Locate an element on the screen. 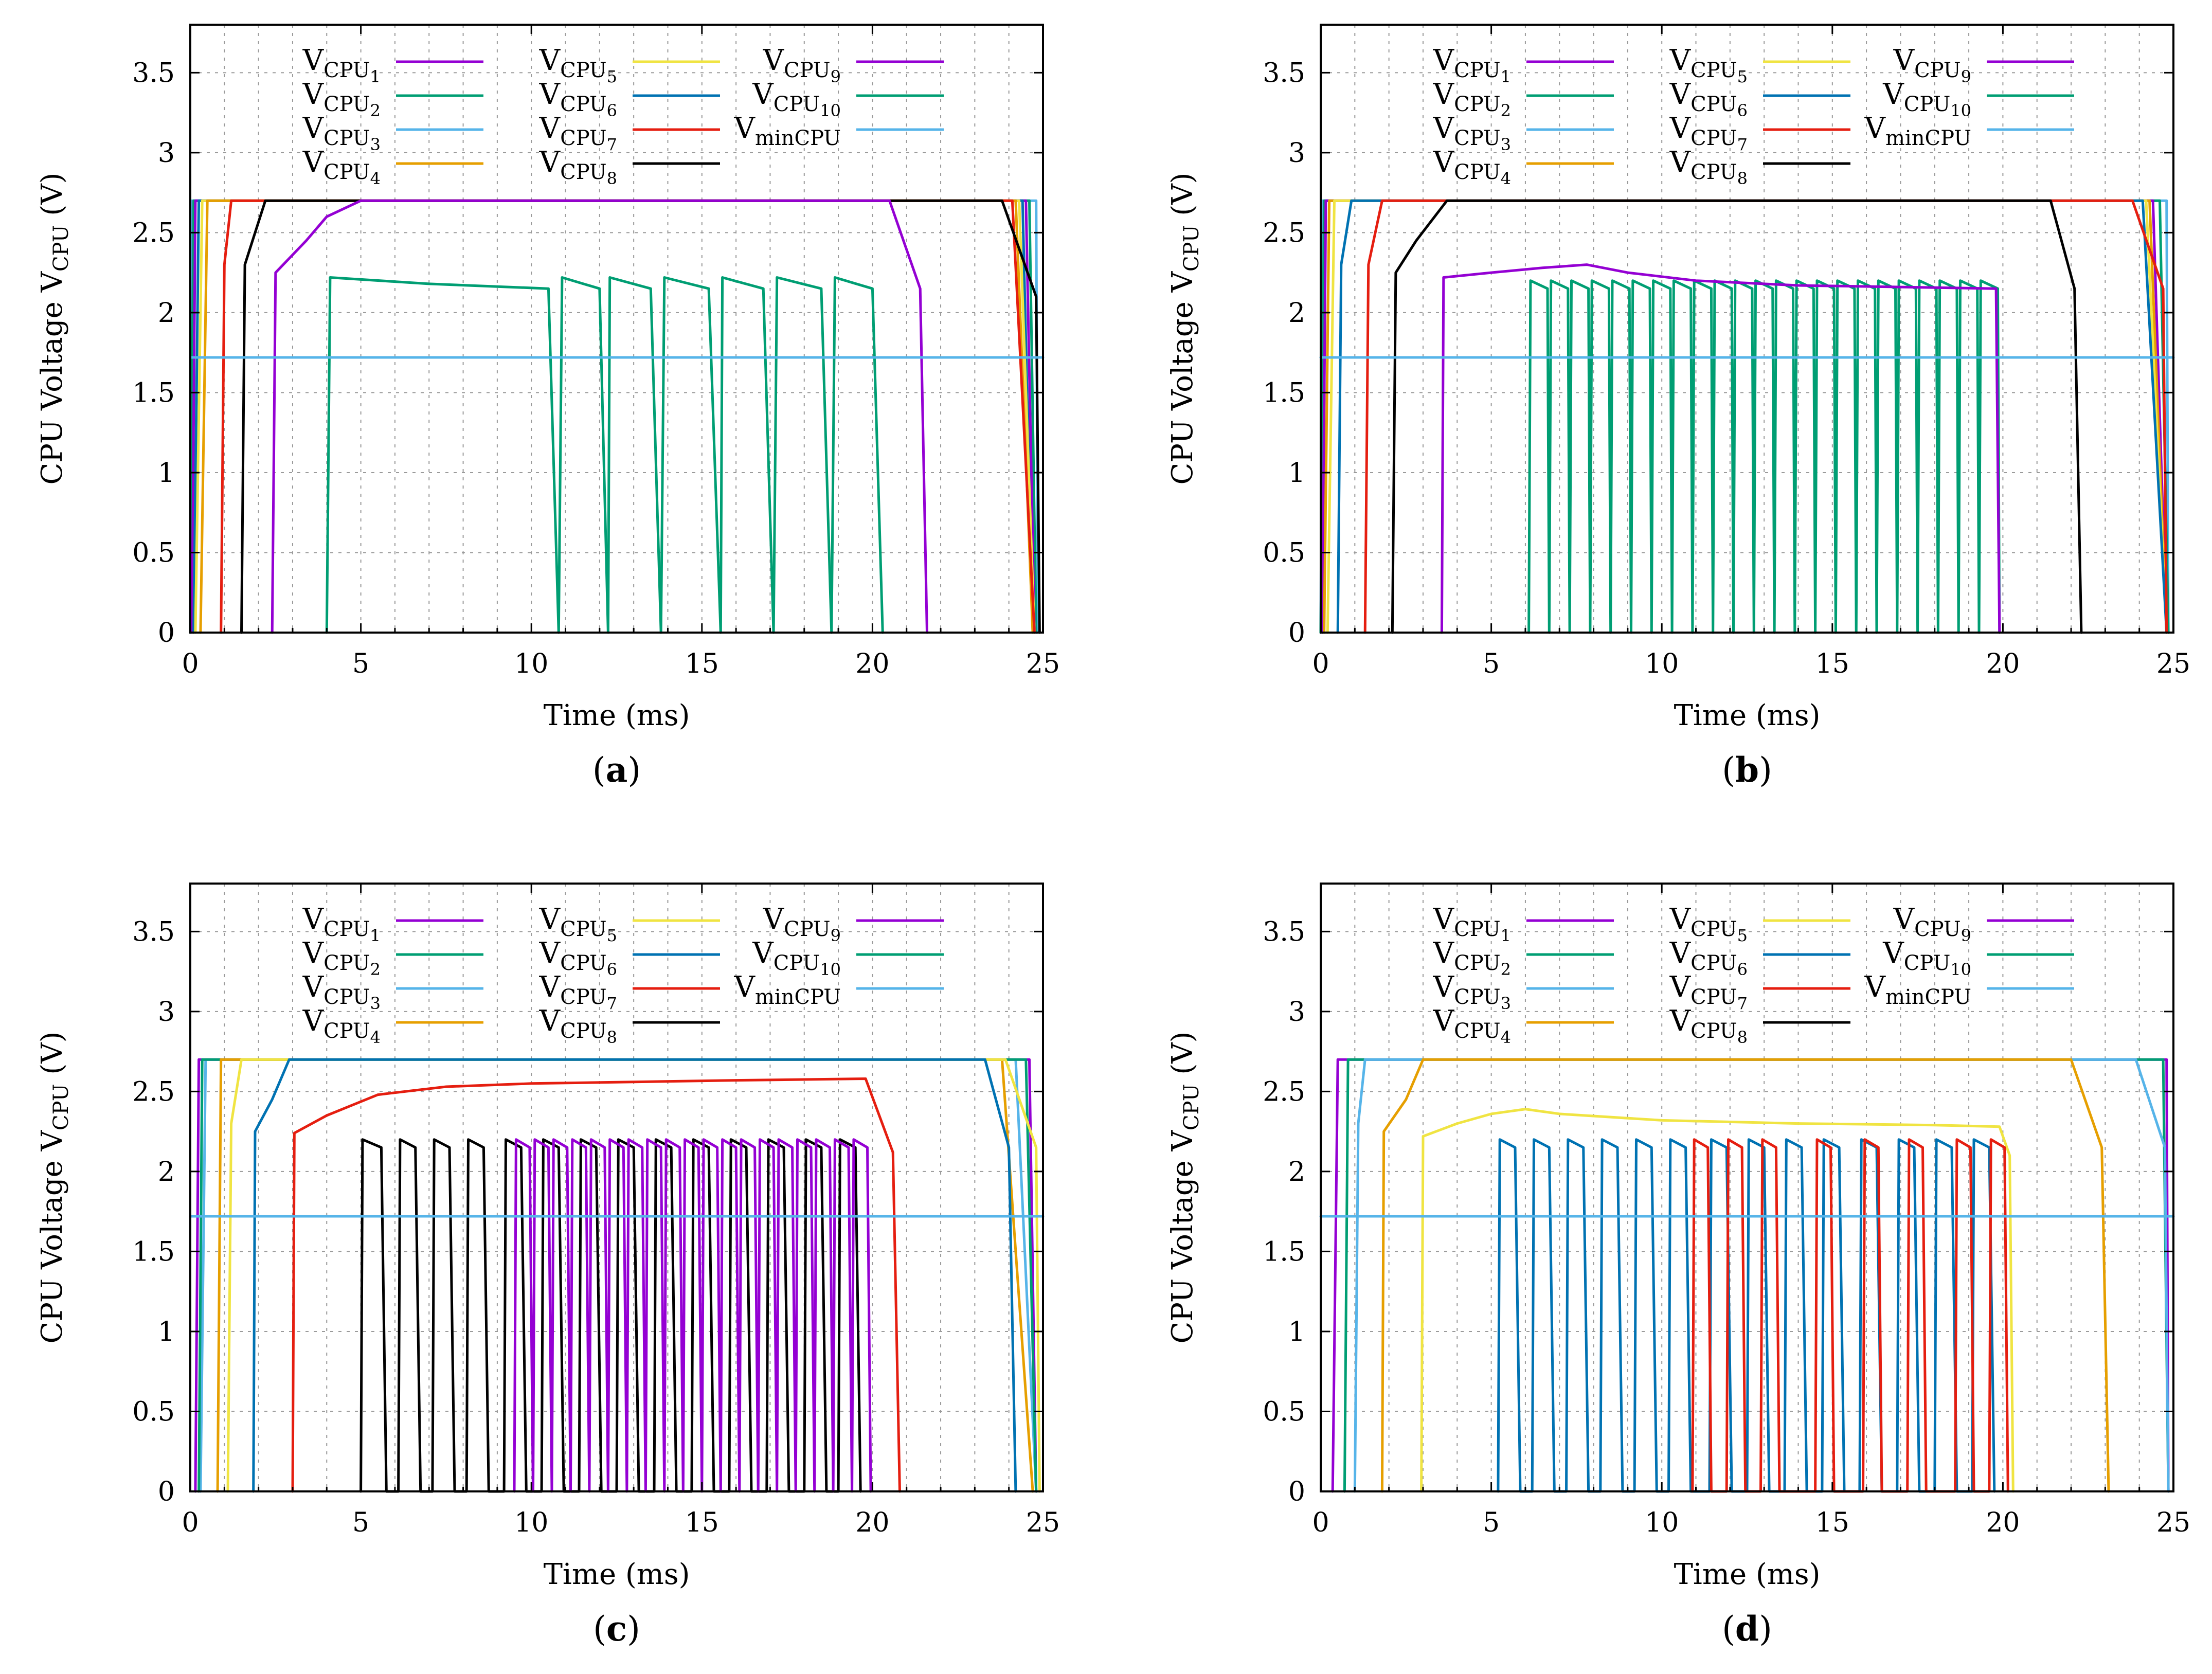  legend-label-index: 7 is located at coordinates (1742, 1003).